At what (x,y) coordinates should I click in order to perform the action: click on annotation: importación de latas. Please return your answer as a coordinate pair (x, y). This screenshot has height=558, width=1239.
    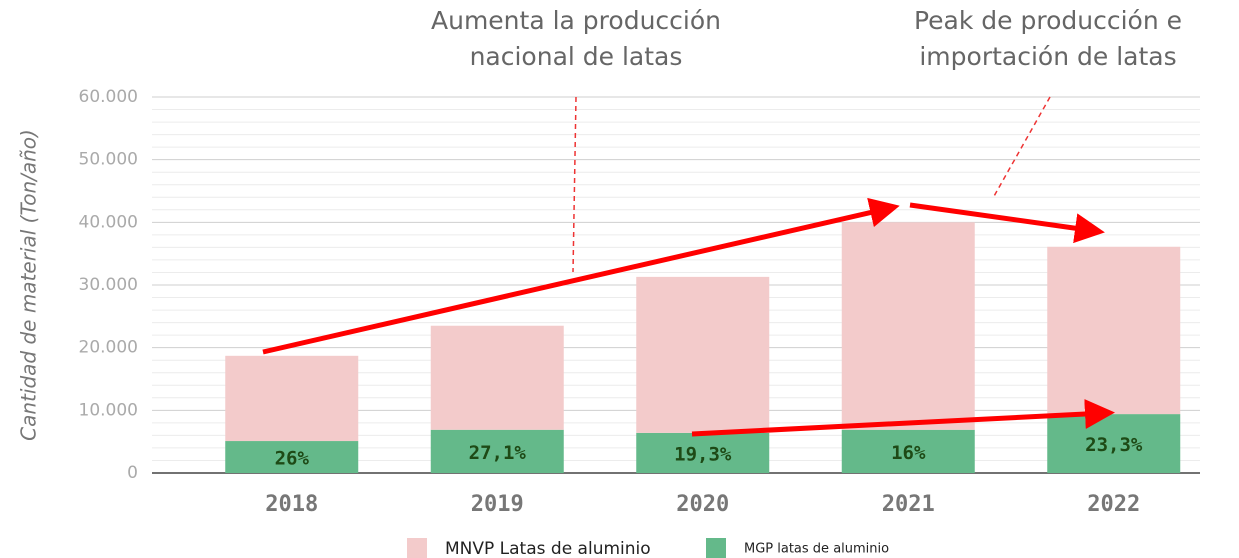
    Looking at the image, I should click on (1047, 56).